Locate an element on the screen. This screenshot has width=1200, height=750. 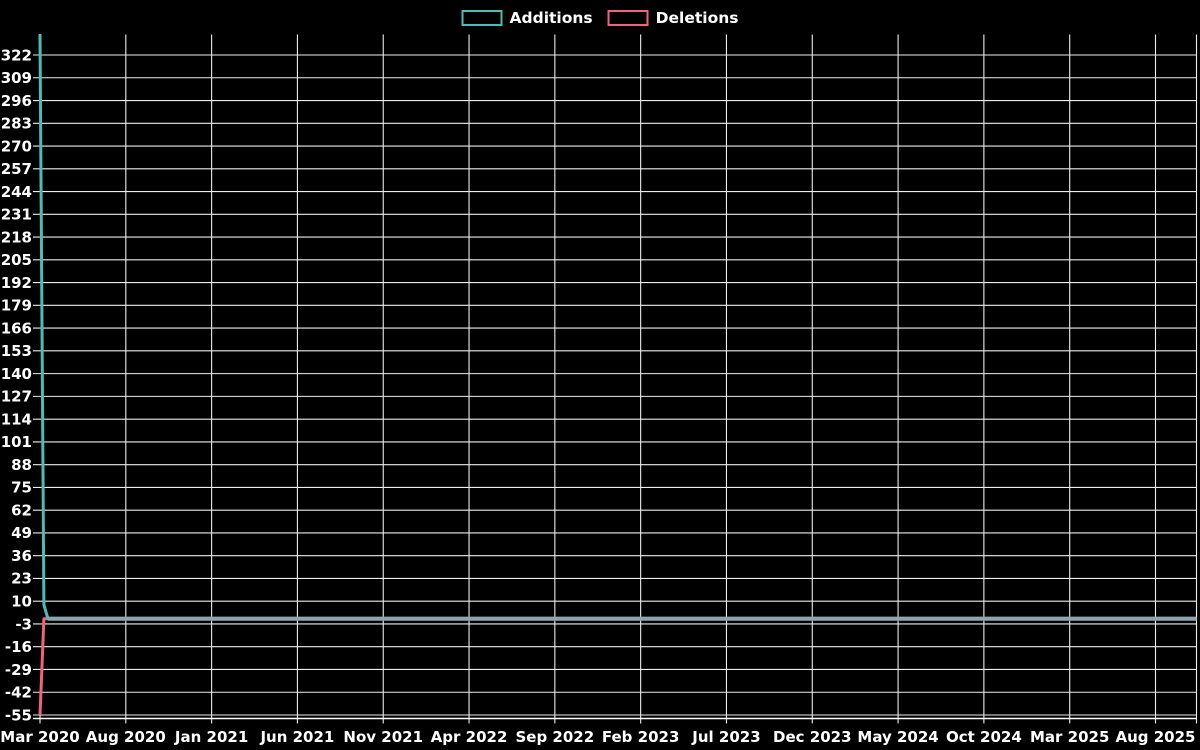
deletions-swatch-icon is located at coordinates (628, 18).